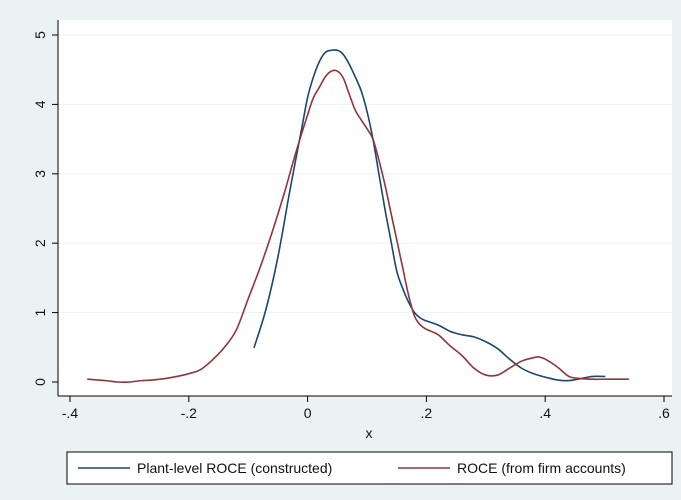 This screenshot has height=500, width=681. I want to click on y-tick-label-2: 2, so click(40, 243).